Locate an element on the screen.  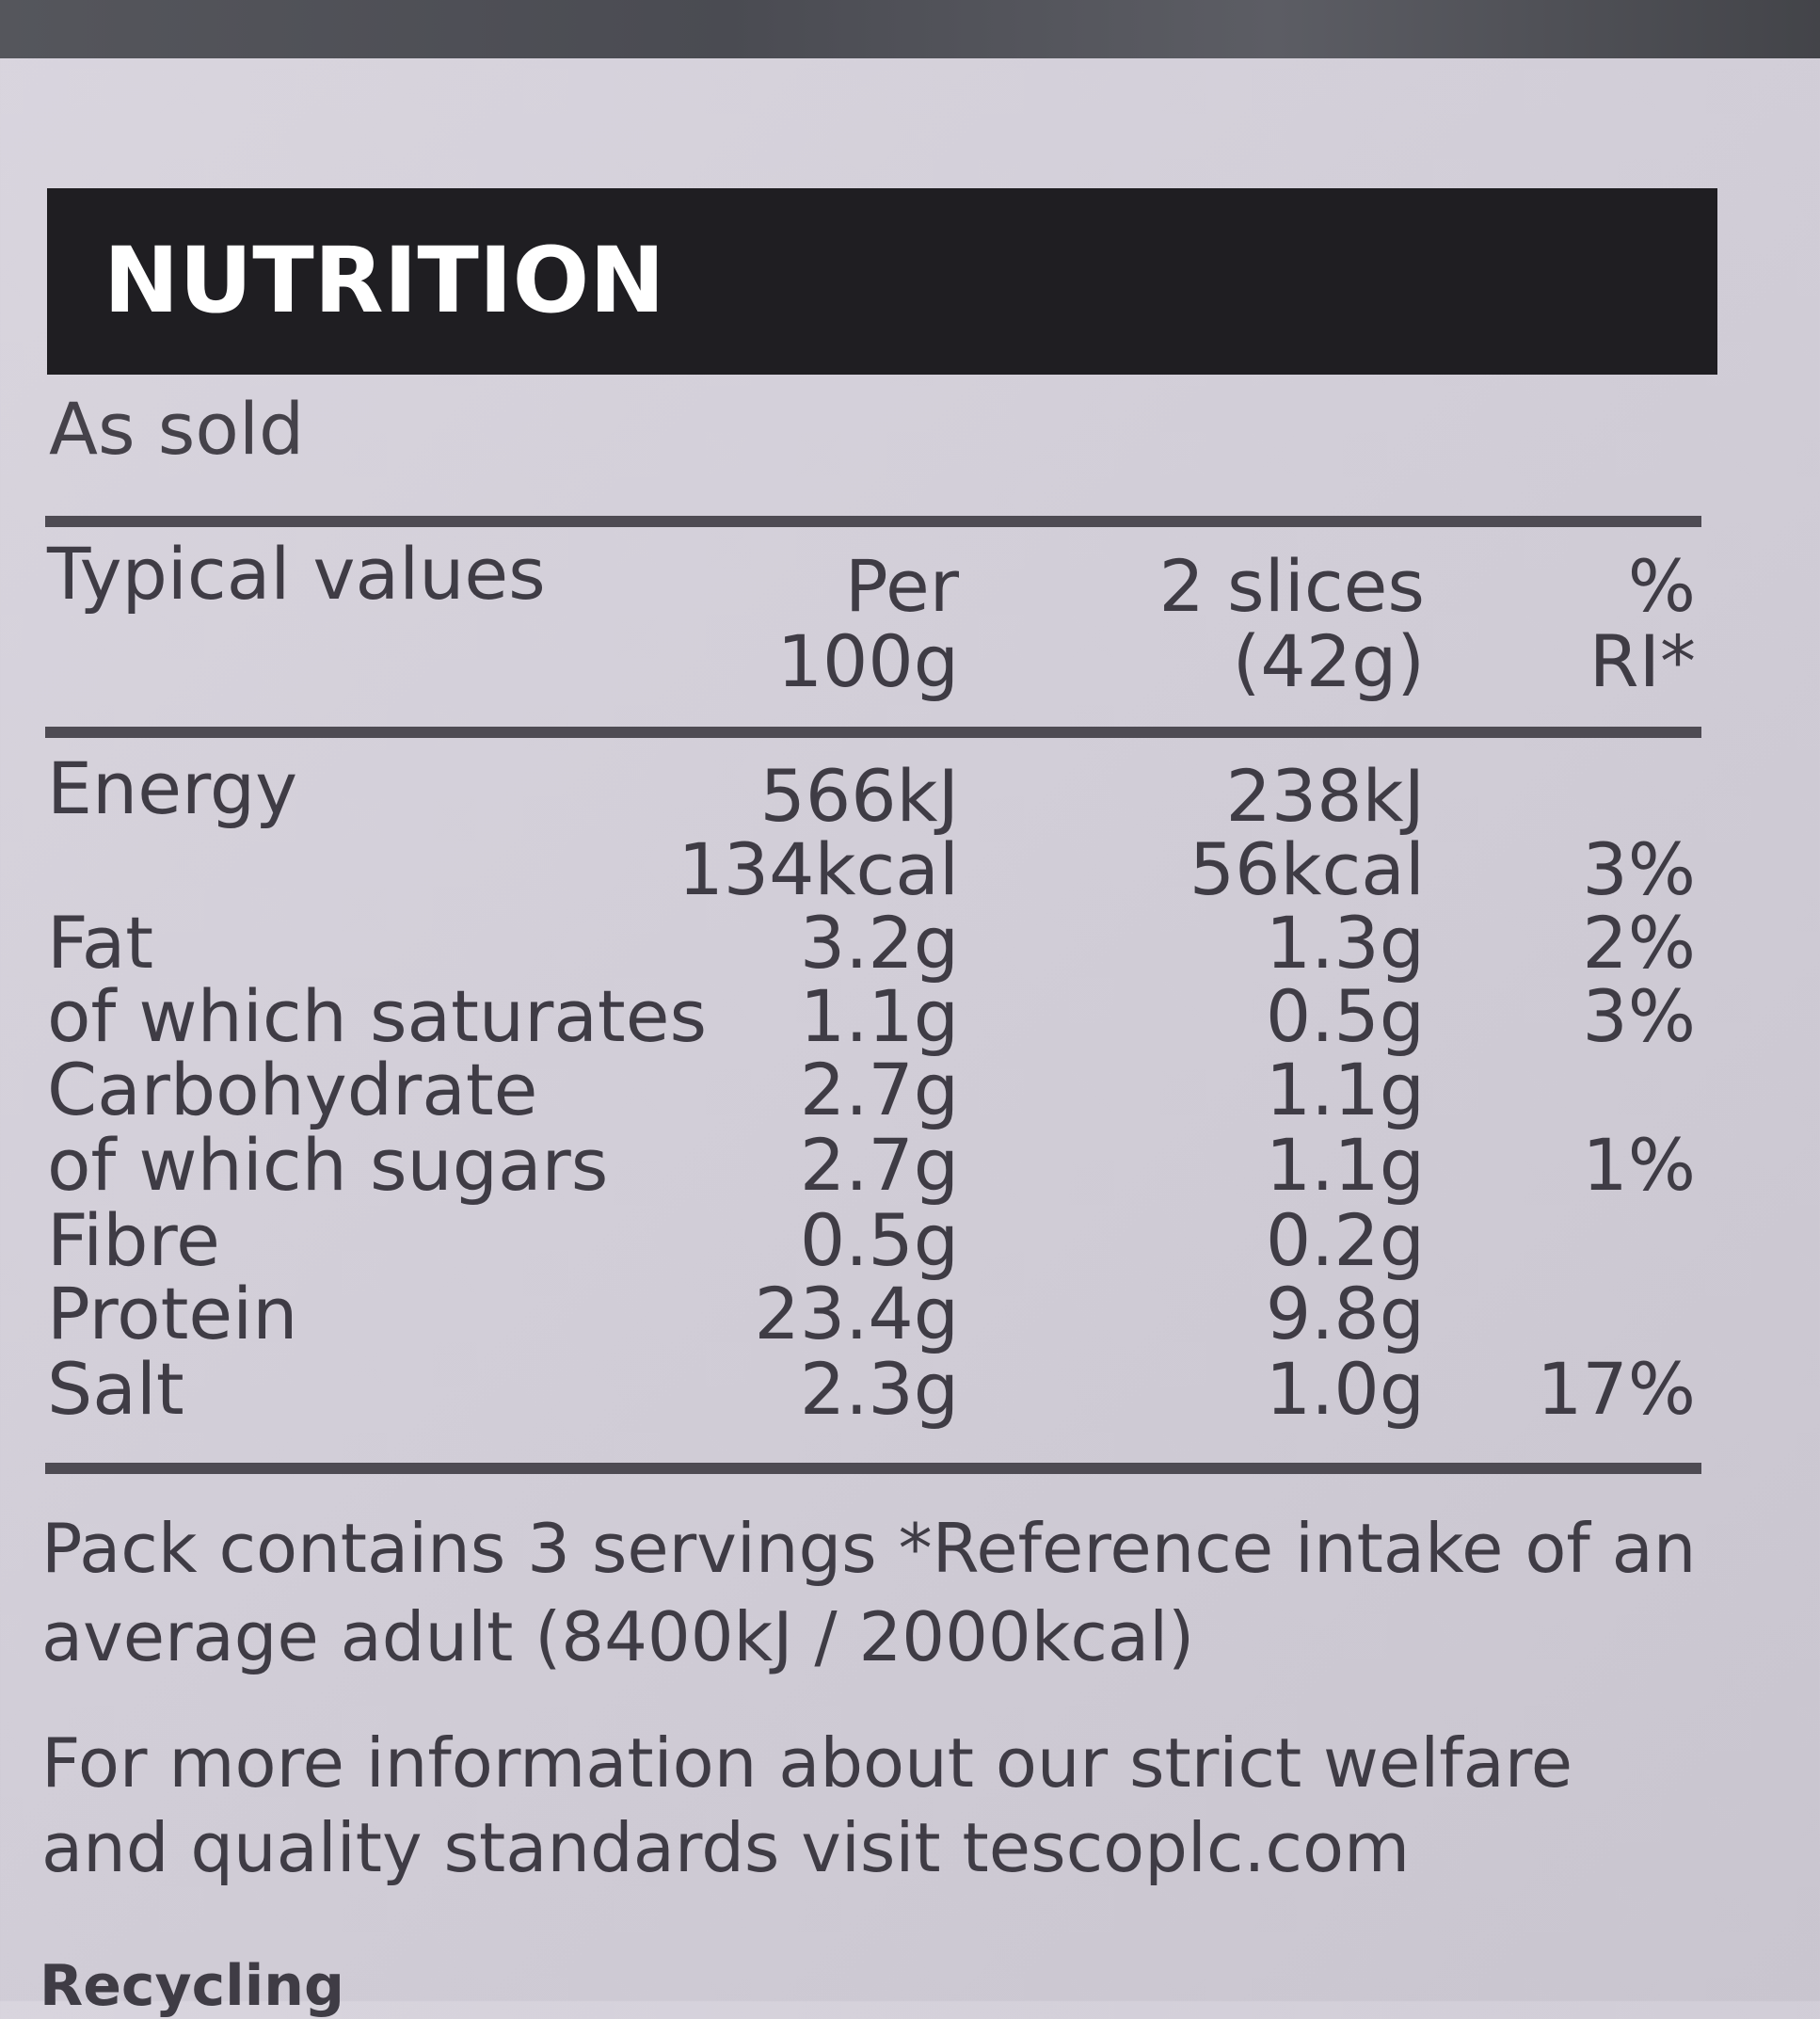
ri-header-line2: RI* is located at coordinates (1642, 661).